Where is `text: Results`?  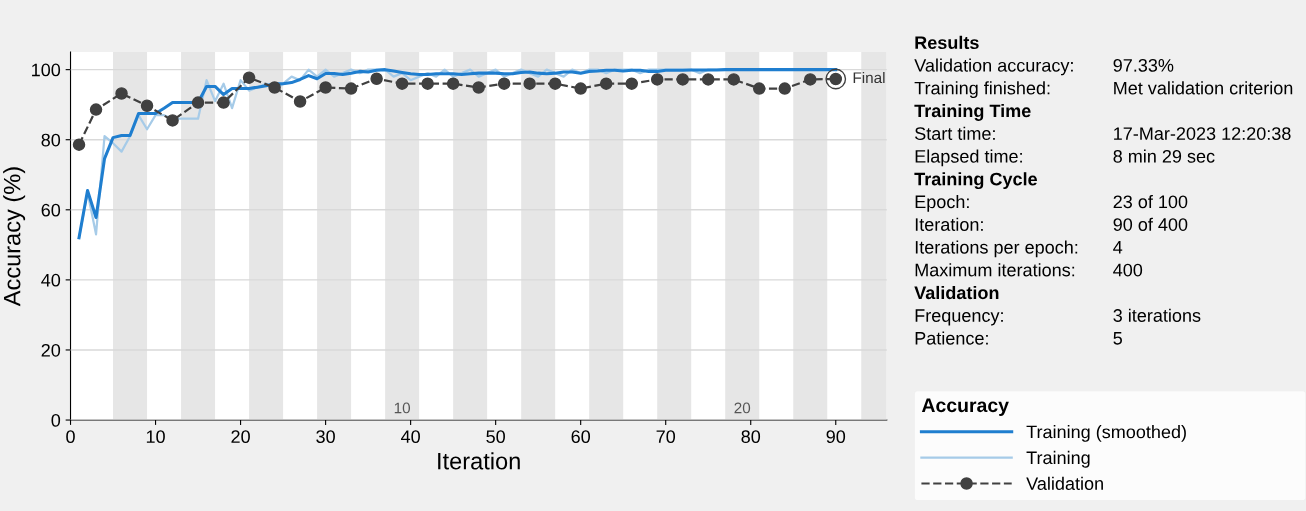
text: Results is located at coordinates (947, 42).